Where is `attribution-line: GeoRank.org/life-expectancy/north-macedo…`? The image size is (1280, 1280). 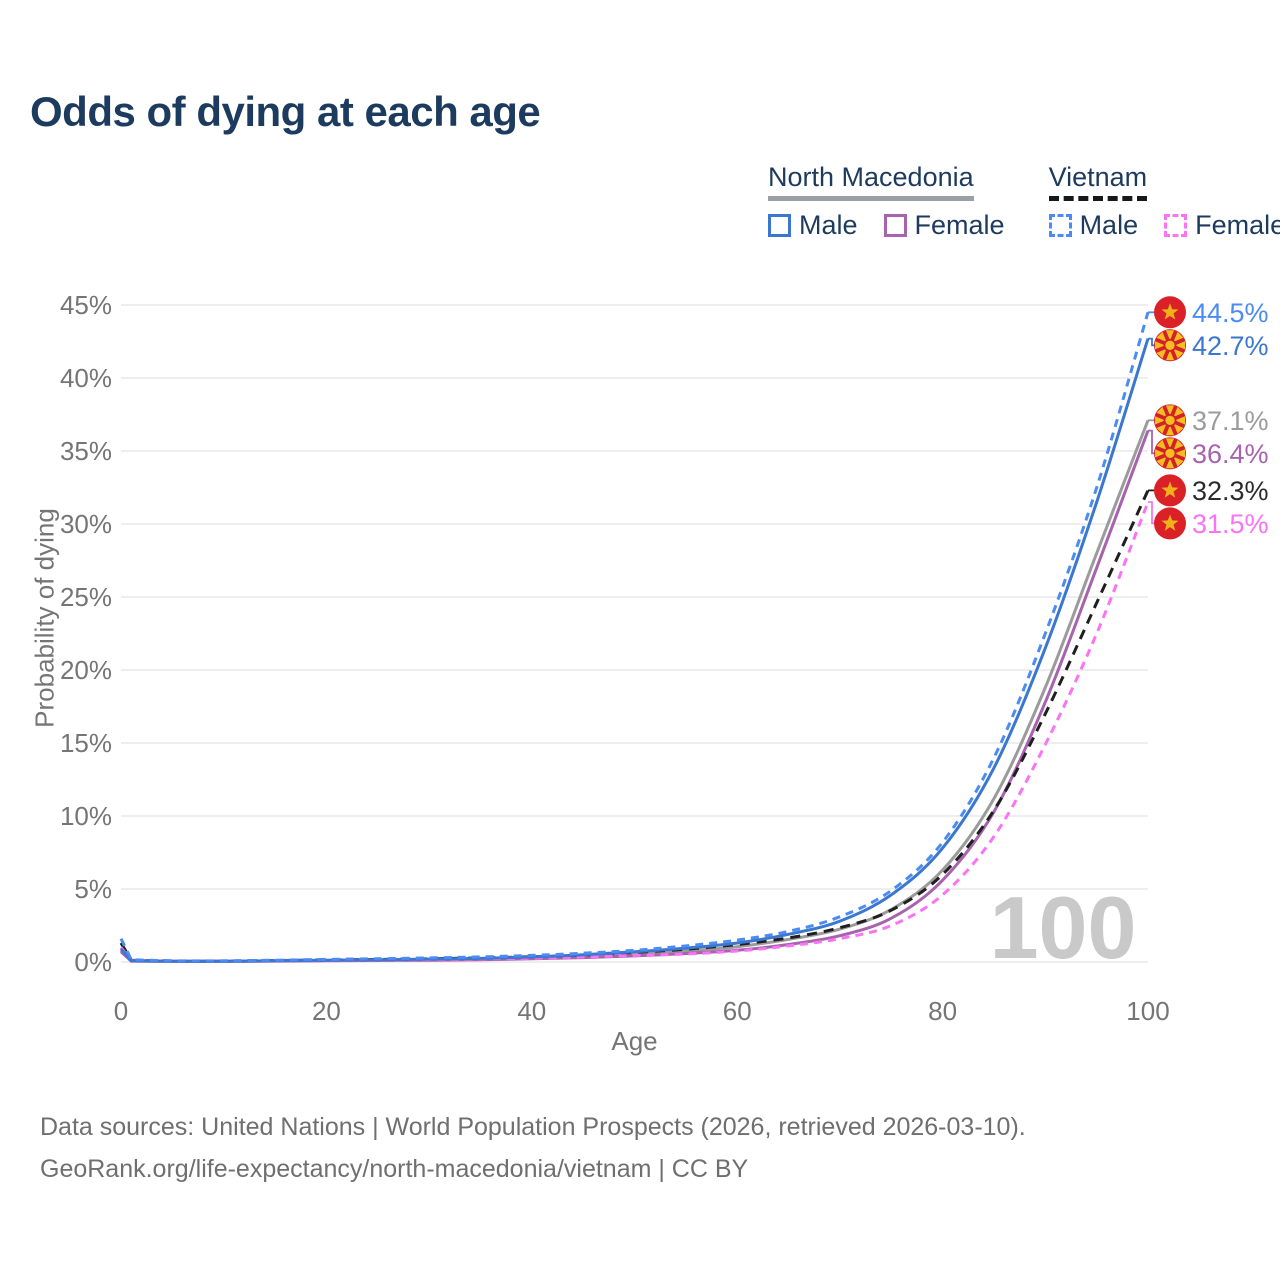 attribution-line: GeoRank.org/life-expectancy/north-macedo… is located at coordinates (394, 1169).